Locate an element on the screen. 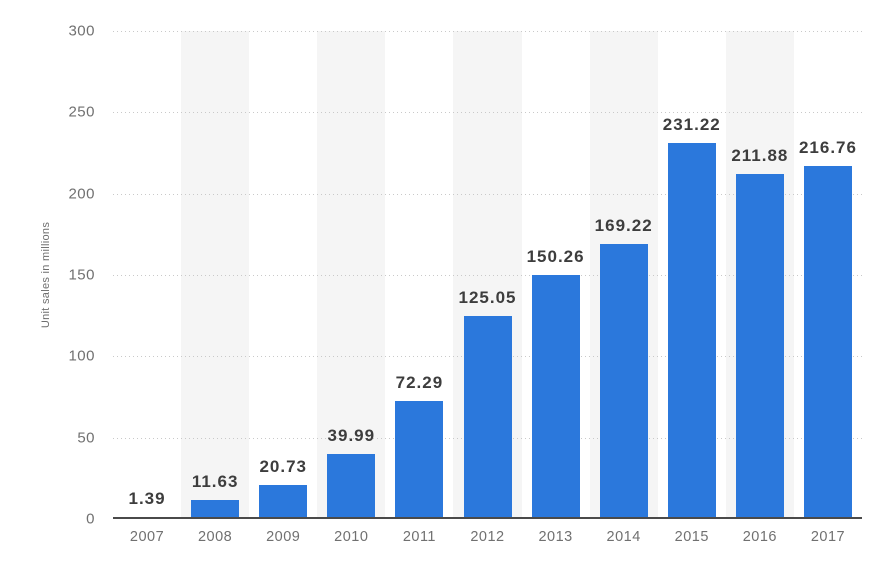 Image resolution: width=889 pixels, height=568 pixels. x-tick-label: 2014 is located at coordinates (623, 537).